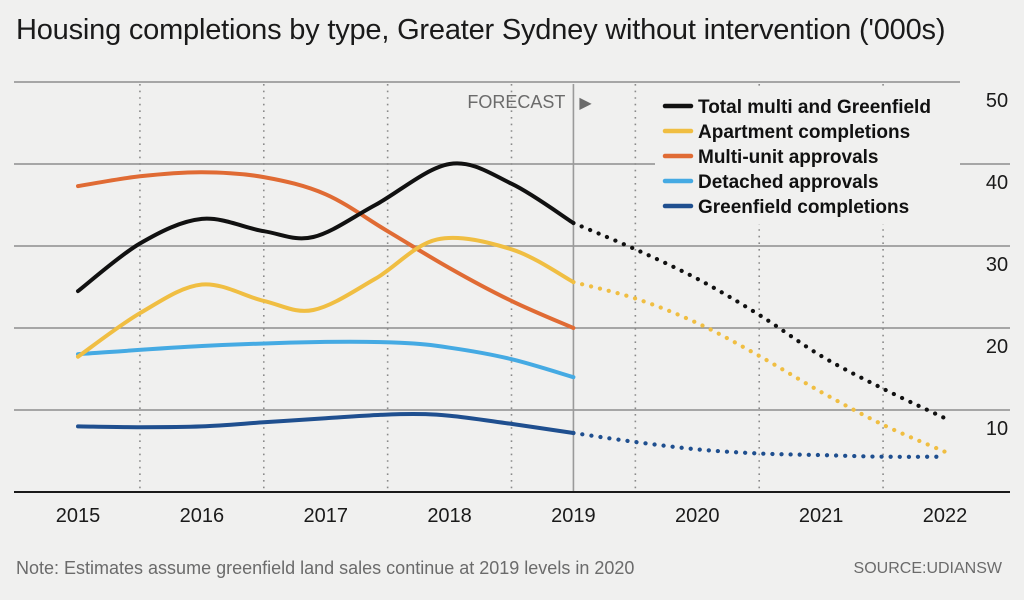  I want to click on series-line-total-multi-and-greenfield, so click(326, 227).